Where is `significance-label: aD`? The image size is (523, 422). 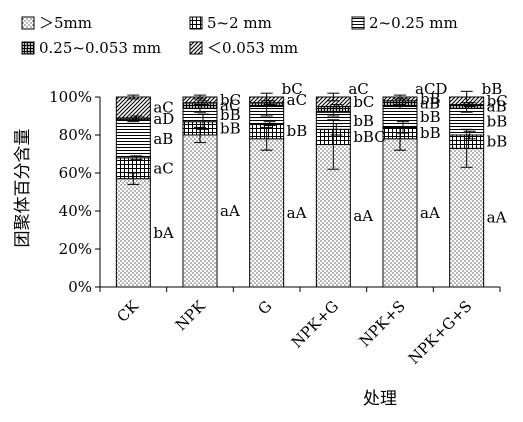
significance-label: aD is located at coordinates (163, 119).